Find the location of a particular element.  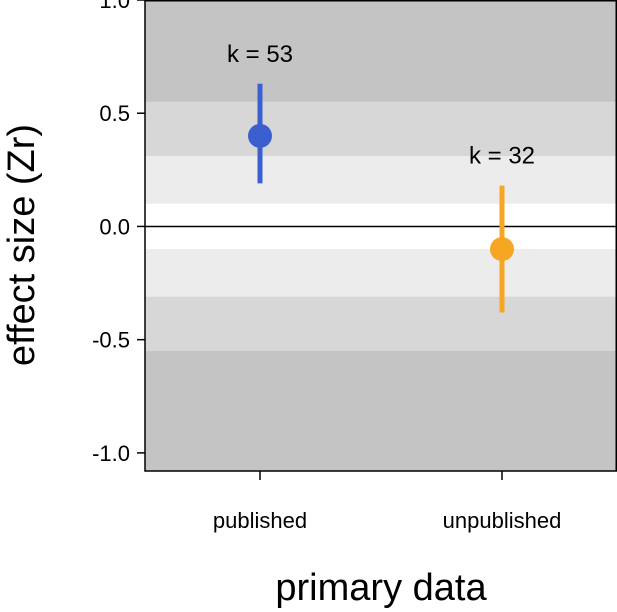

point-unpublished is located at coordinates (502, 249).